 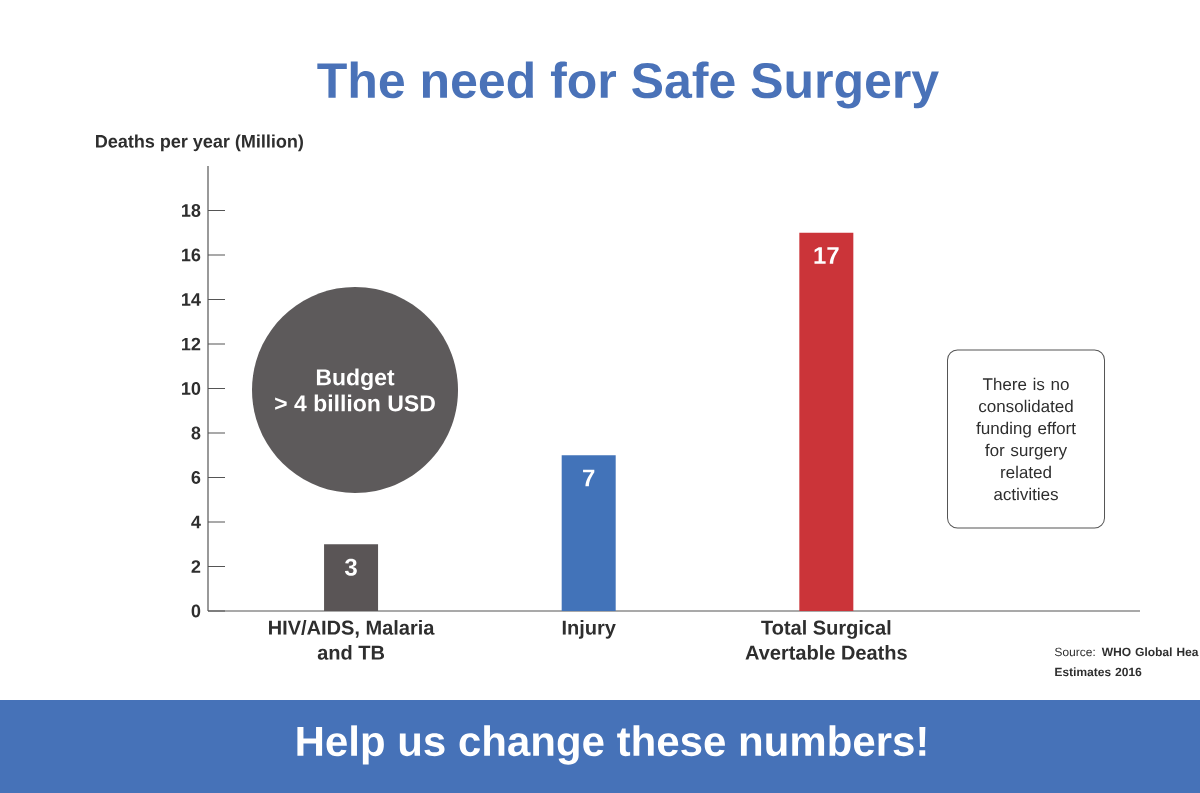 What do you see at coordinates (196, 522) in the screenshot?
I see `y-tick-label: 4` at bounding box center [196, 522].